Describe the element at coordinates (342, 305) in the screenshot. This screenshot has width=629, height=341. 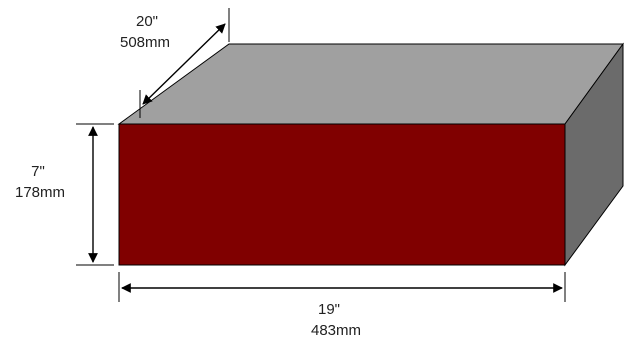
I see `width-dimension: 19" 483mm` at that location.